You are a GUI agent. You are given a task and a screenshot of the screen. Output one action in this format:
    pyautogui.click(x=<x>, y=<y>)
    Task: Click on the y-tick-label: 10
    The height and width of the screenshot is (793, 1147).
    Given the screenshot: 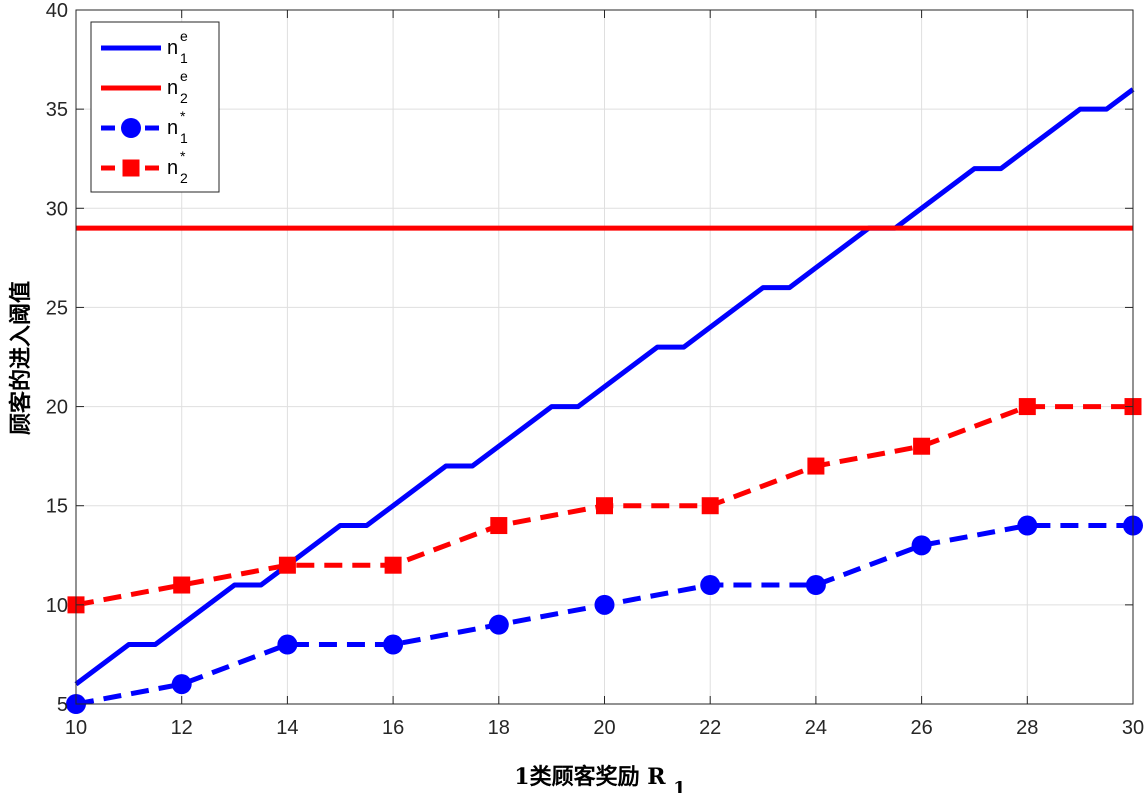 What is the action you would take?
    pyautogui.click(x=57, y=606)
    